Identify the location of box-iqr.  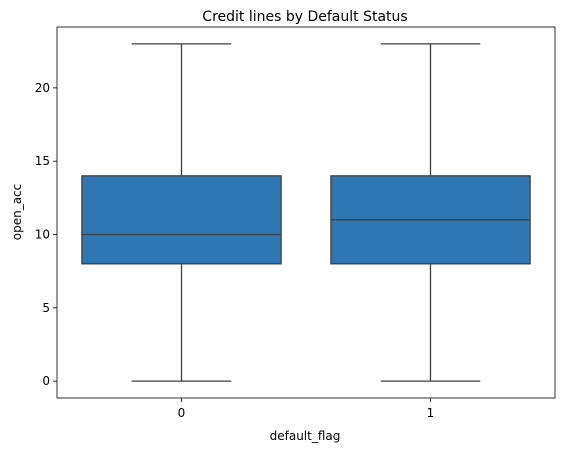
(181, 220).